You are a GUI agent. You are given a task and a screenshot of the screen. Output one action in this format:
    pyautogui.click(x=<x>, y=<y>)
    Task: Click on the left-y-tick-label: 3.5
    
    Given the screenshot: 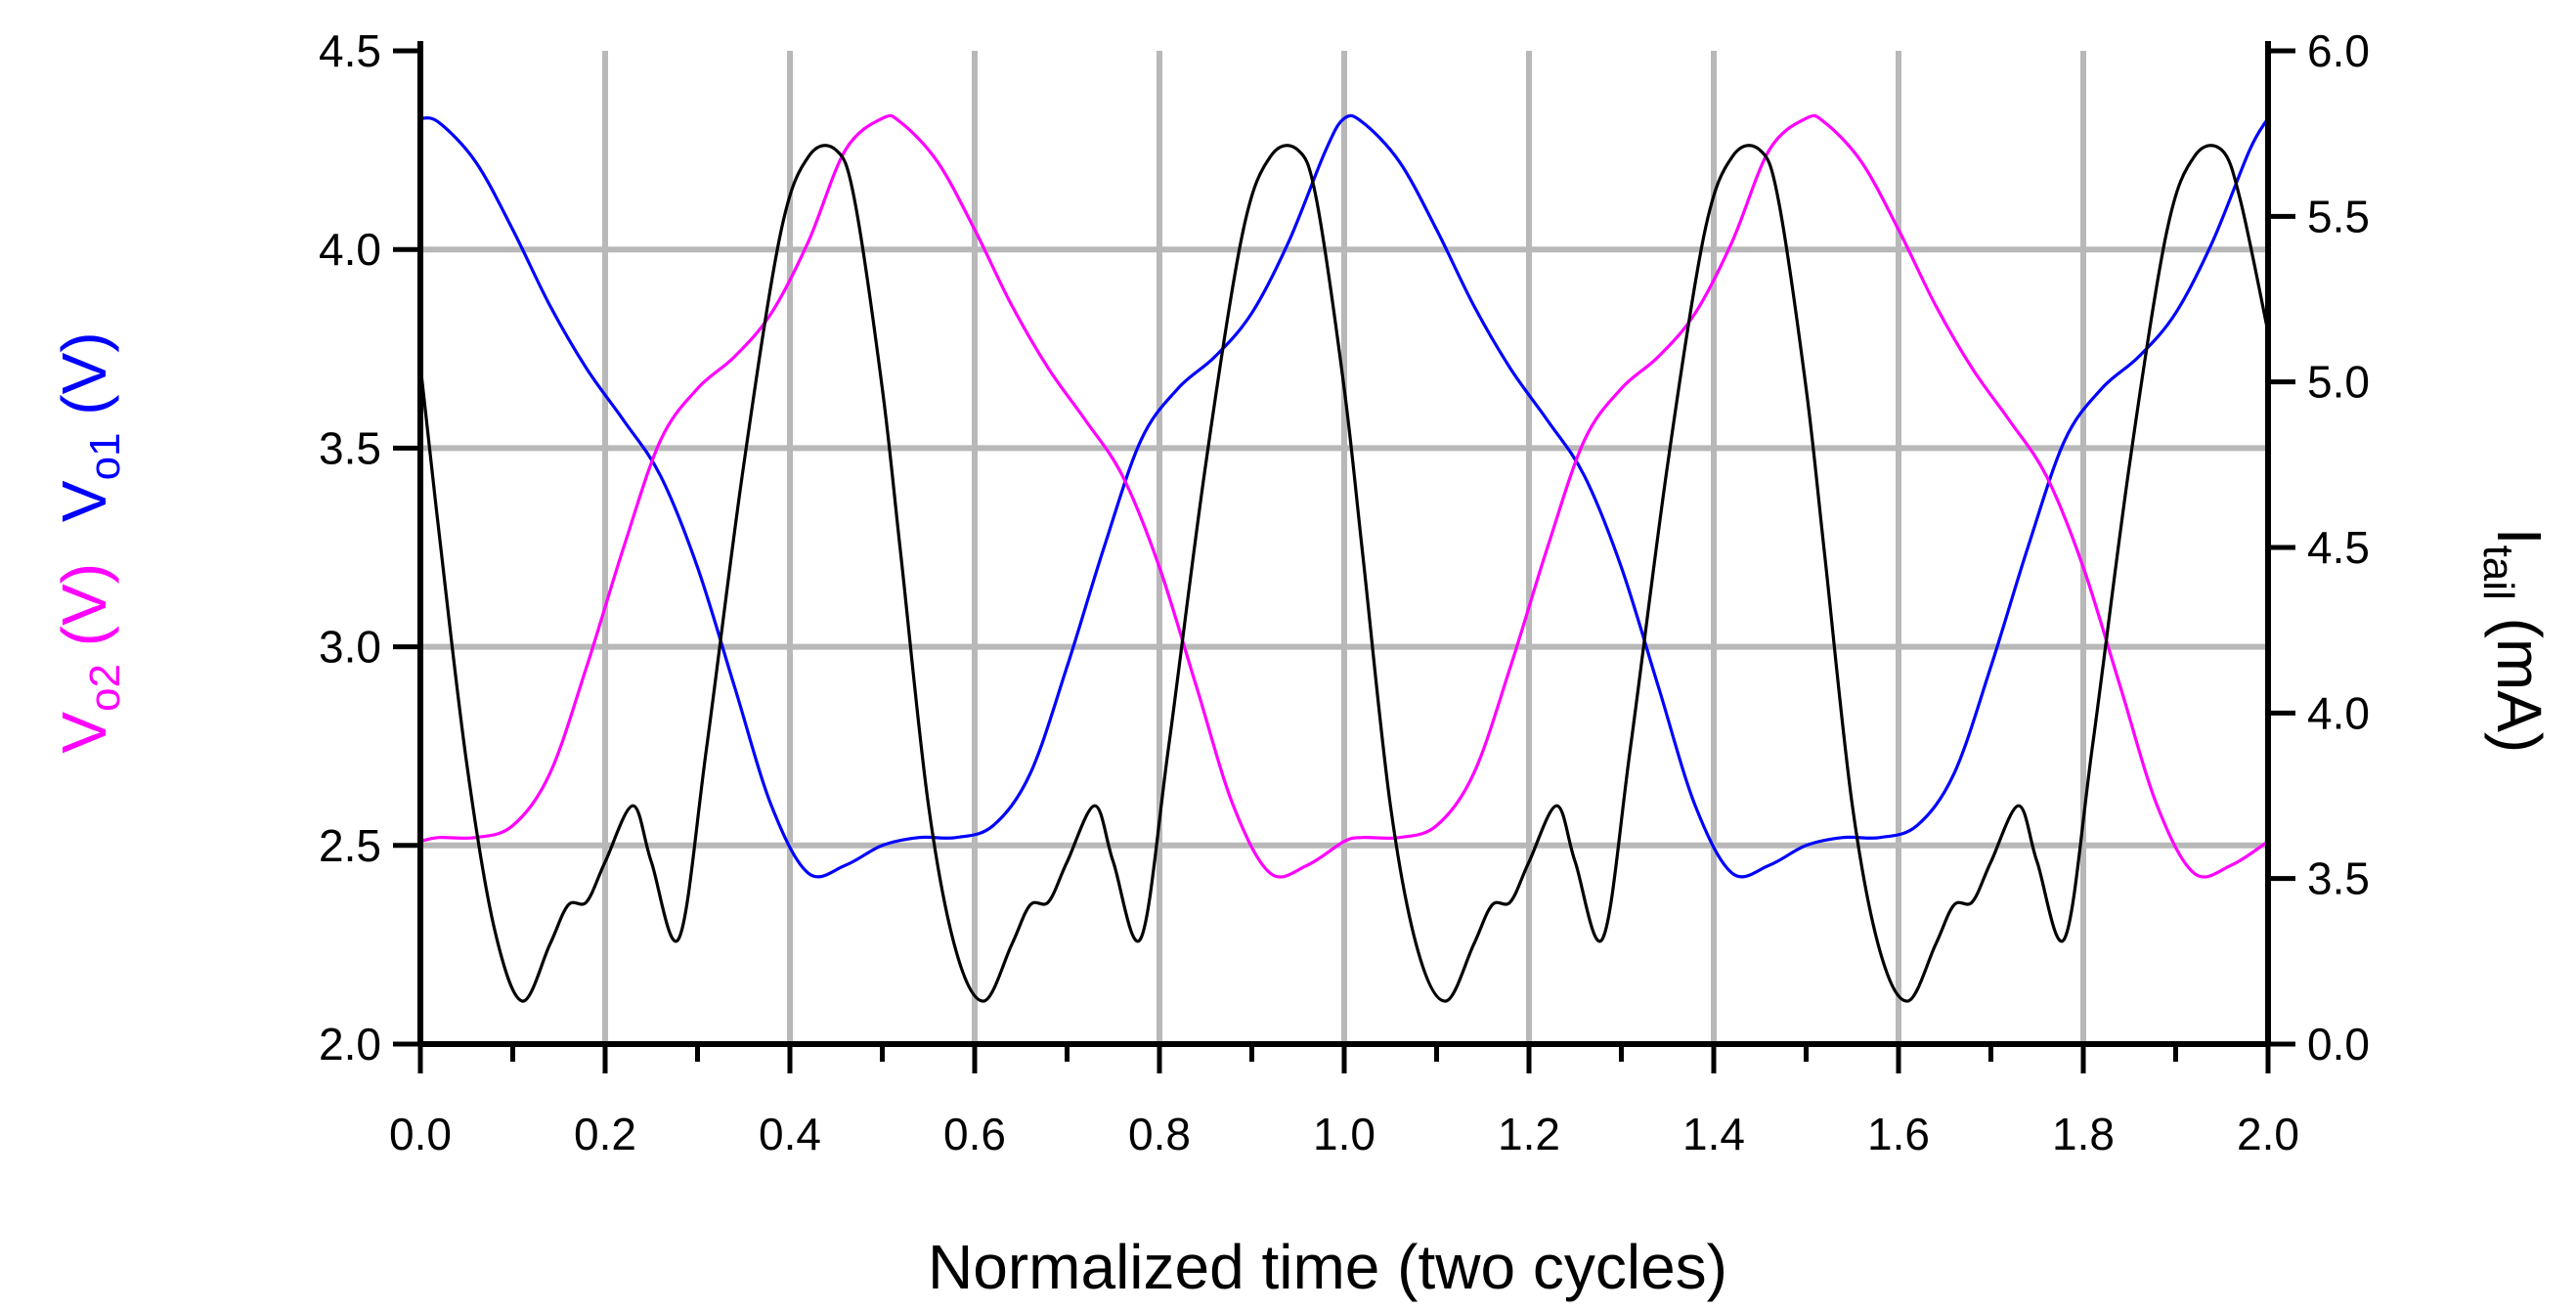 What is the action you would take?
    pyautogui.click(x=350, y=447)
    